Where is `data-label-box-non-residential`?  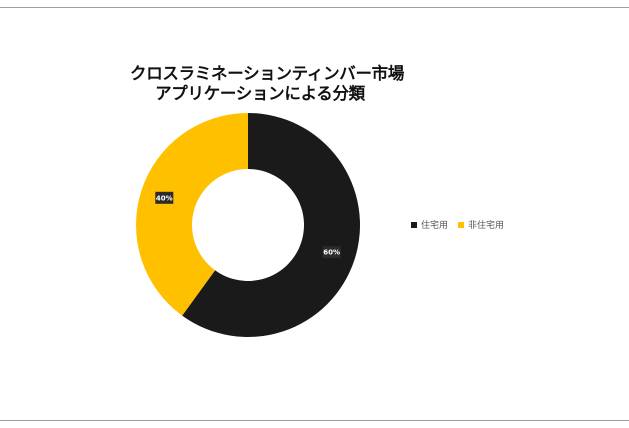
data-label-box-non-residential is located at coordinates (164, 197).